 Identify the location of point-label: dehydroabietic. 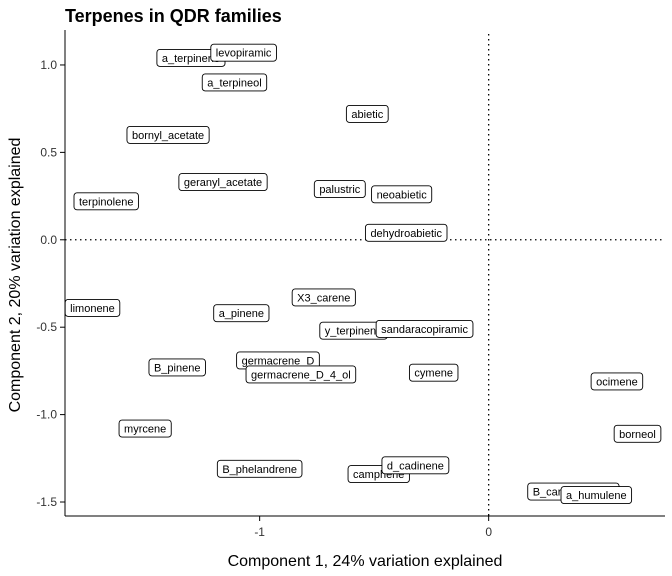
(406, 232).